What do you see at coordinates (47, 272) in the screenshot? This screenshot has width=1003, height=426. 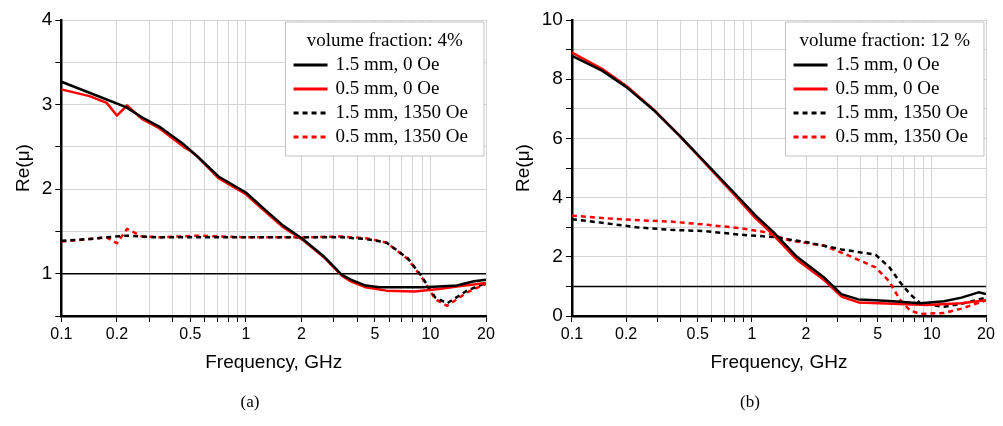 I see `y-tick-label: 1` at bounding box center [47, 272].